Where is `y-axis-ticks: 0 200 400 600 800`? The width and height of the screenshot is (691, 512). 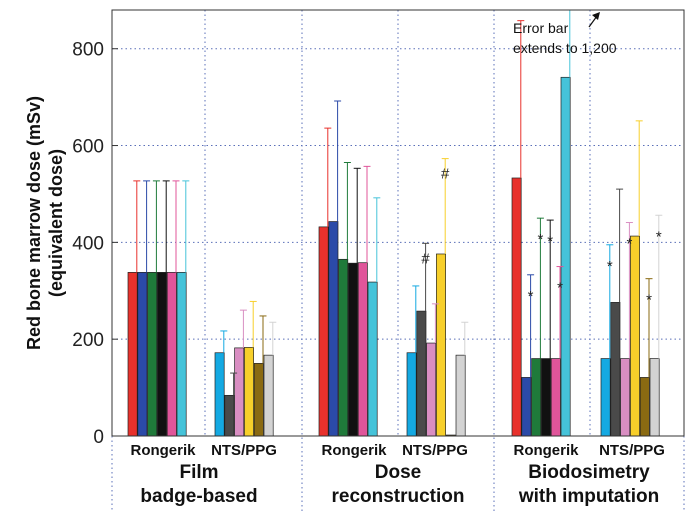 y-axis-ticks: 0 200 400 600 800 is located at coordinates (95, 244).